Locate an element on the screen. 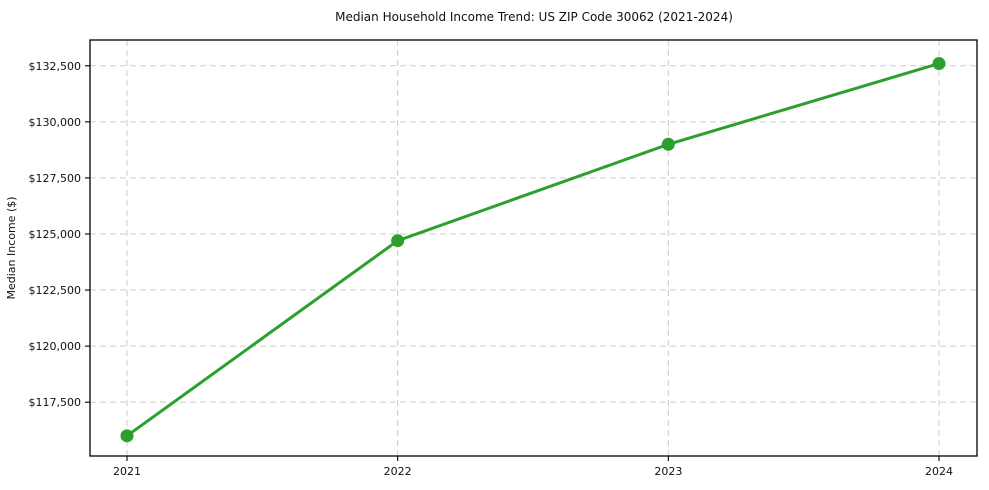  y-tick-label: $117,500 is located at coordinates (55, 402).